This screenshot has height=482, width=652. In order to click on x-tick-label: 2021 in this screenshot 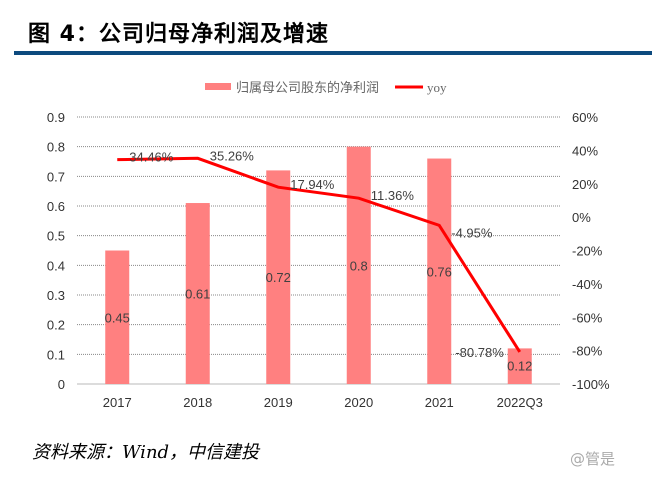, I will do `click(439, 402)`.